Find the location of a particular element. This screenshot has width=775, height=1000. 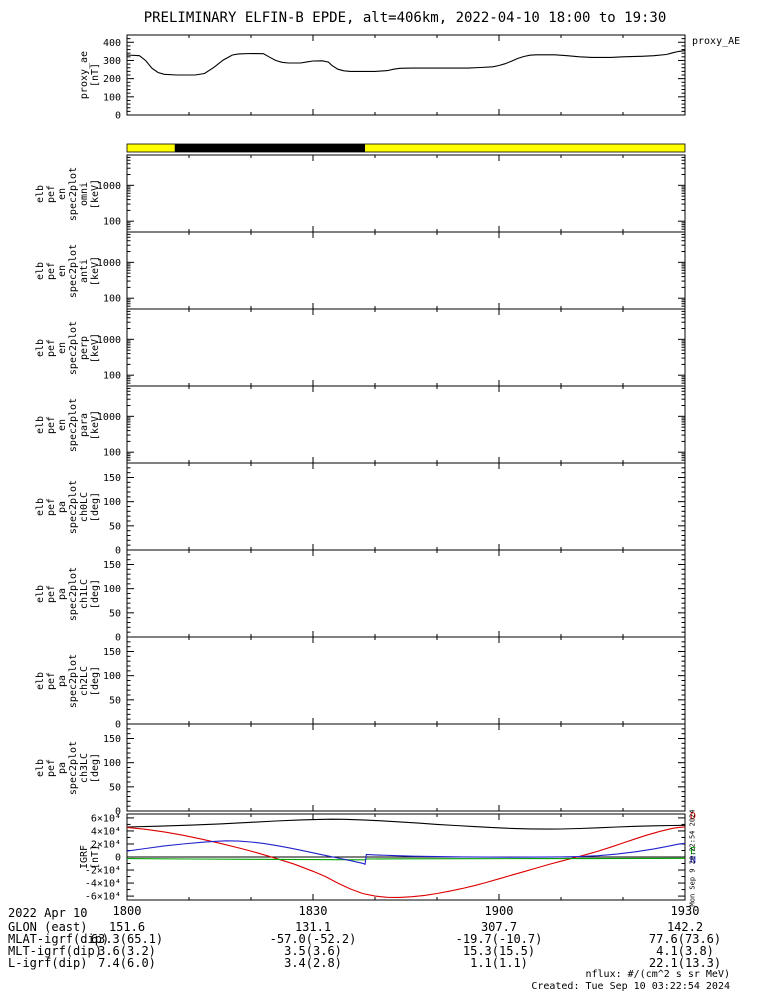

igrf-series-E is located at coordinates (406, 859).